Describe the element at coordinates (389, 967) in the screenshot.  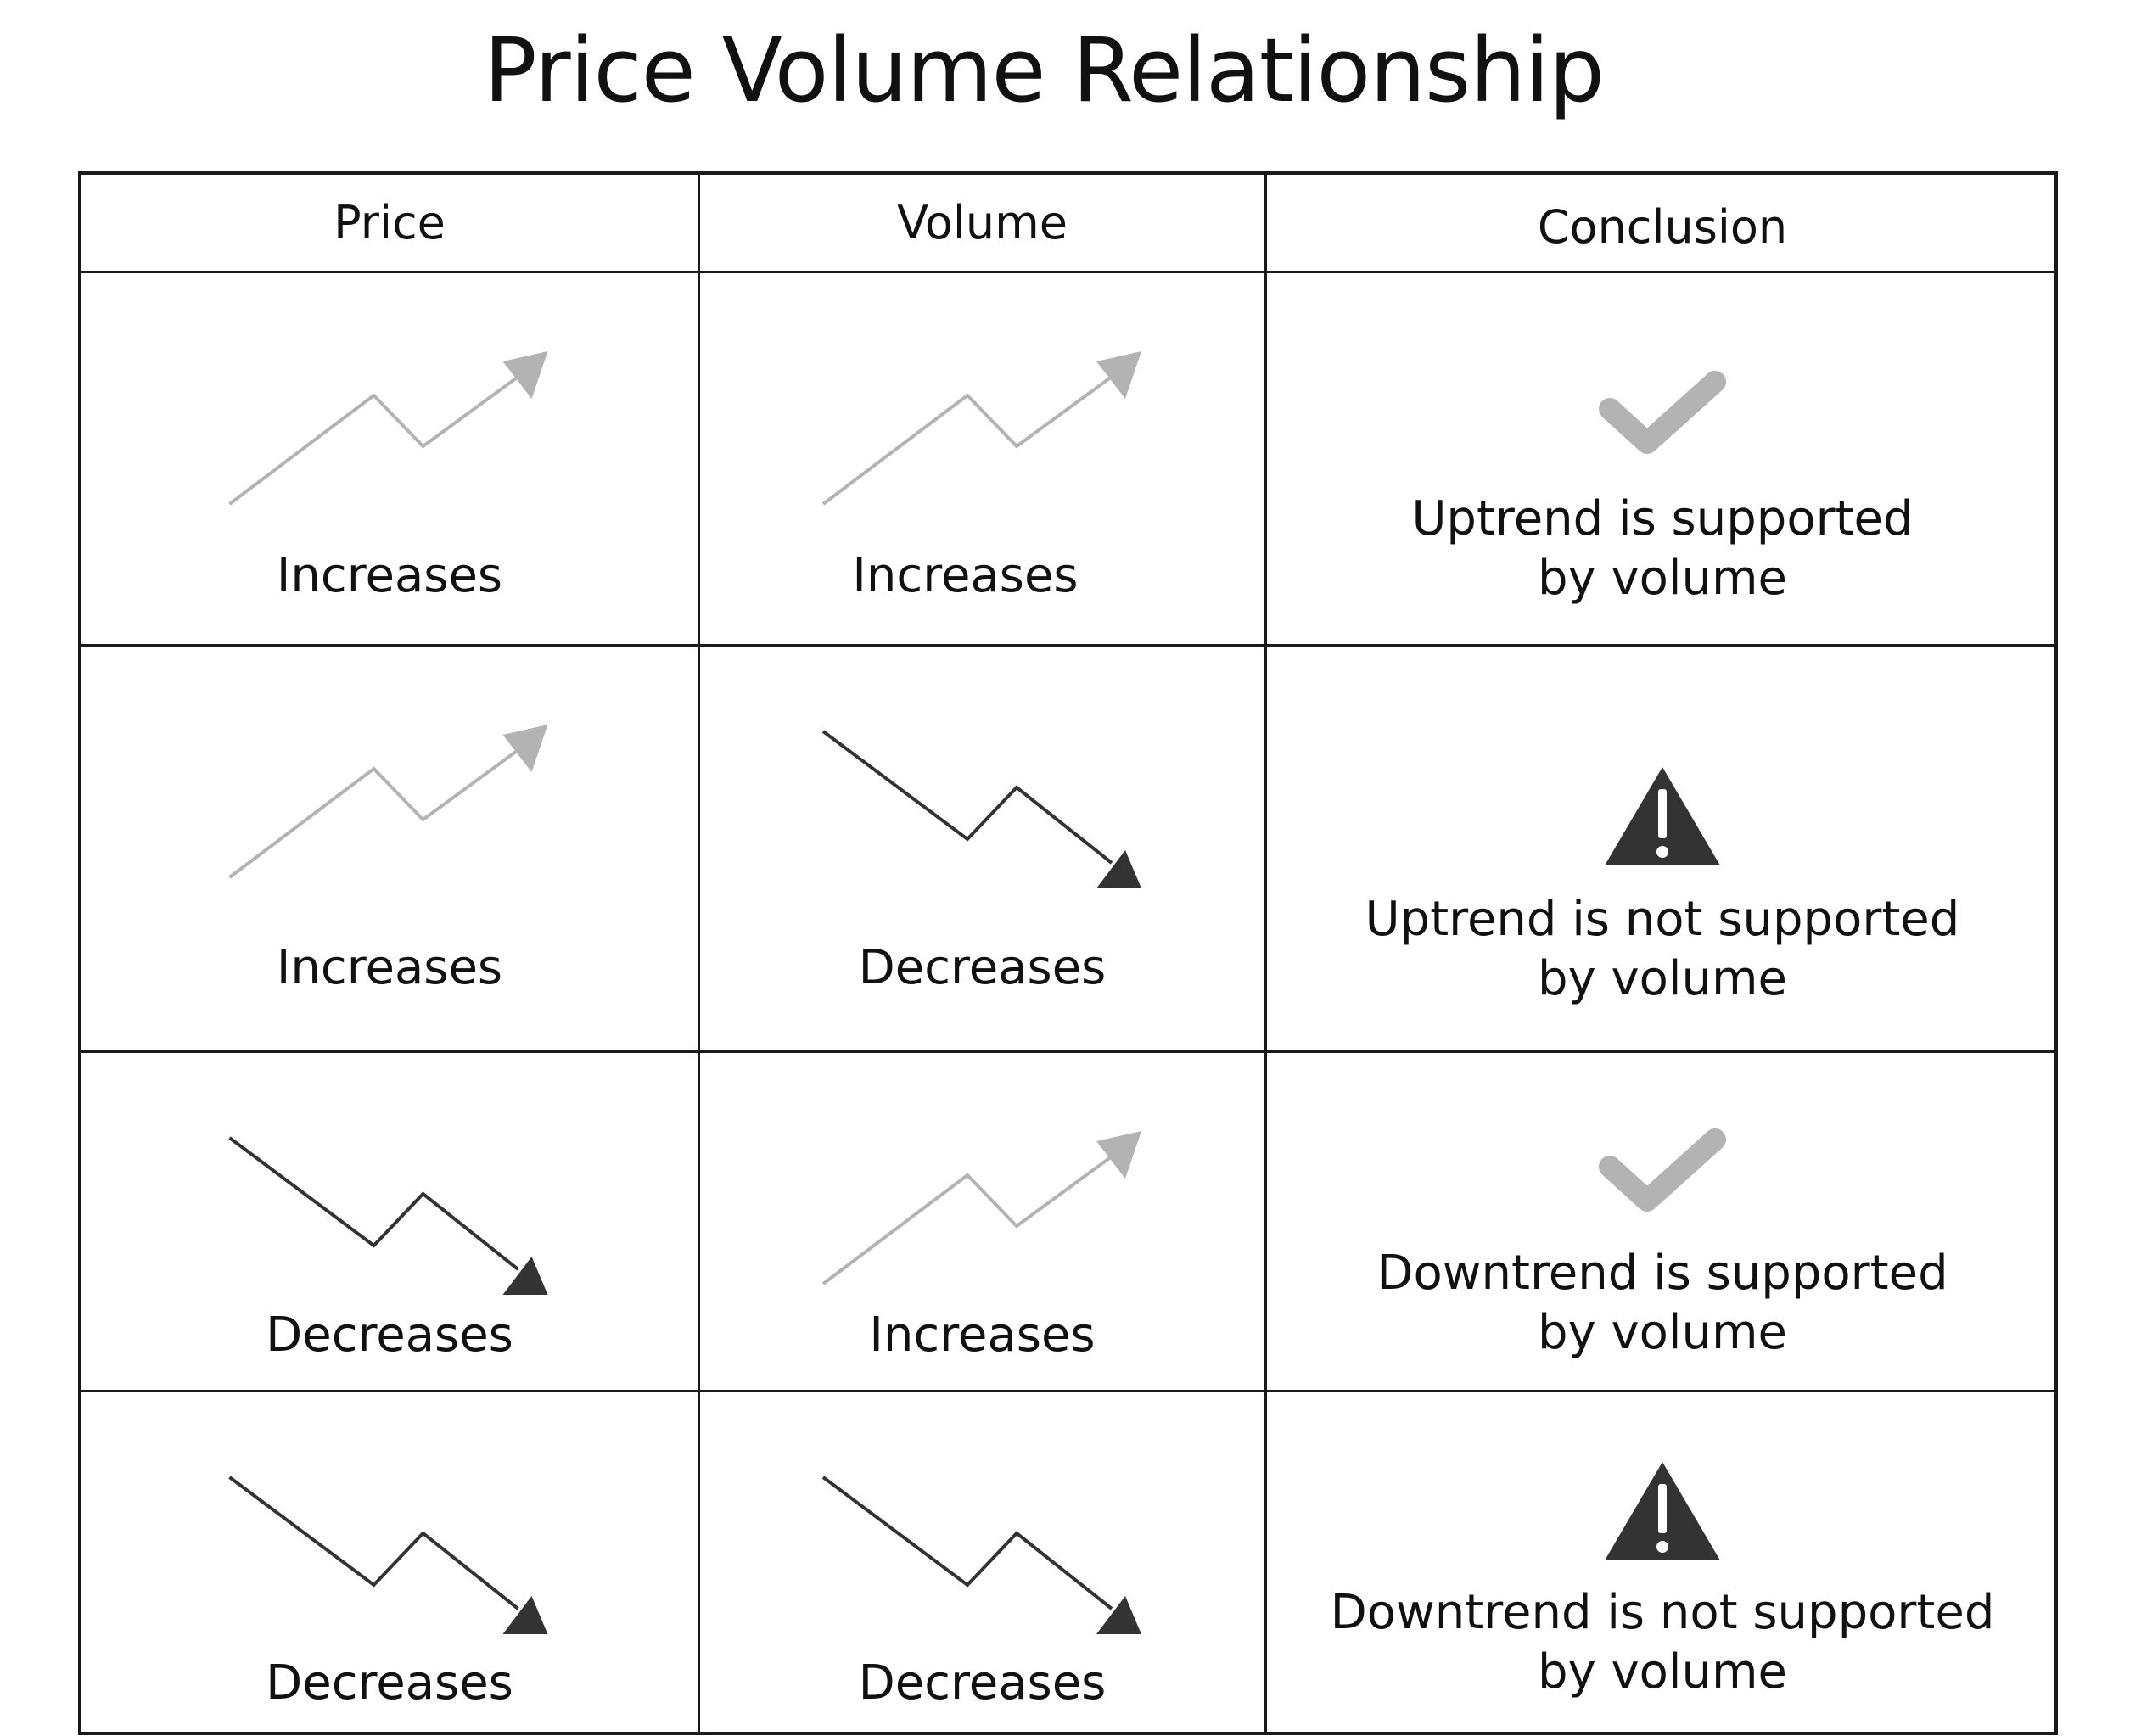
I see `row-2-price-label: Increases` at that location.